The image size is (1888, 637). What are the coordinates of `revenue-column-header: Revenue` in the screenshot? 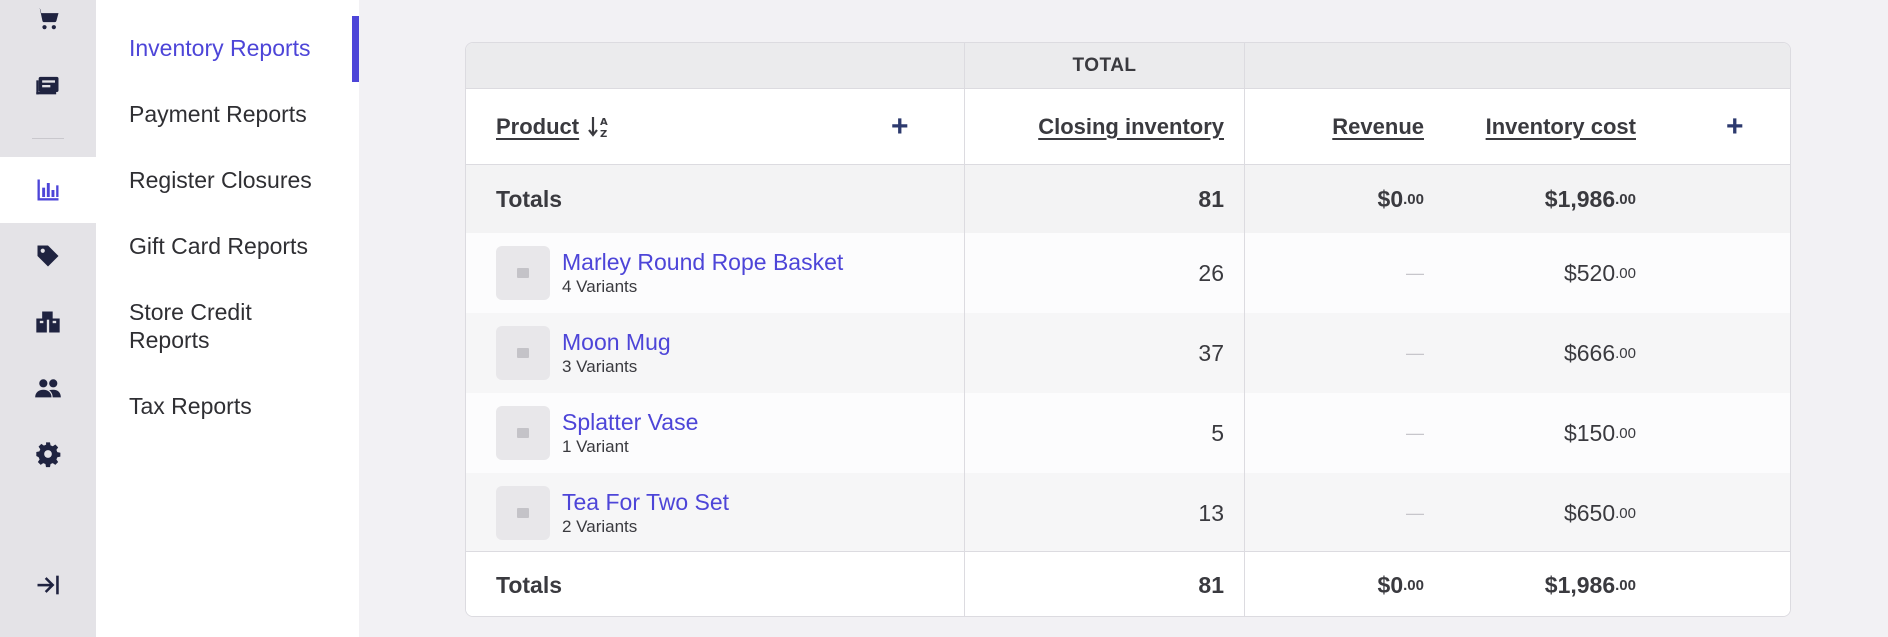 It's located at (1344, 126).